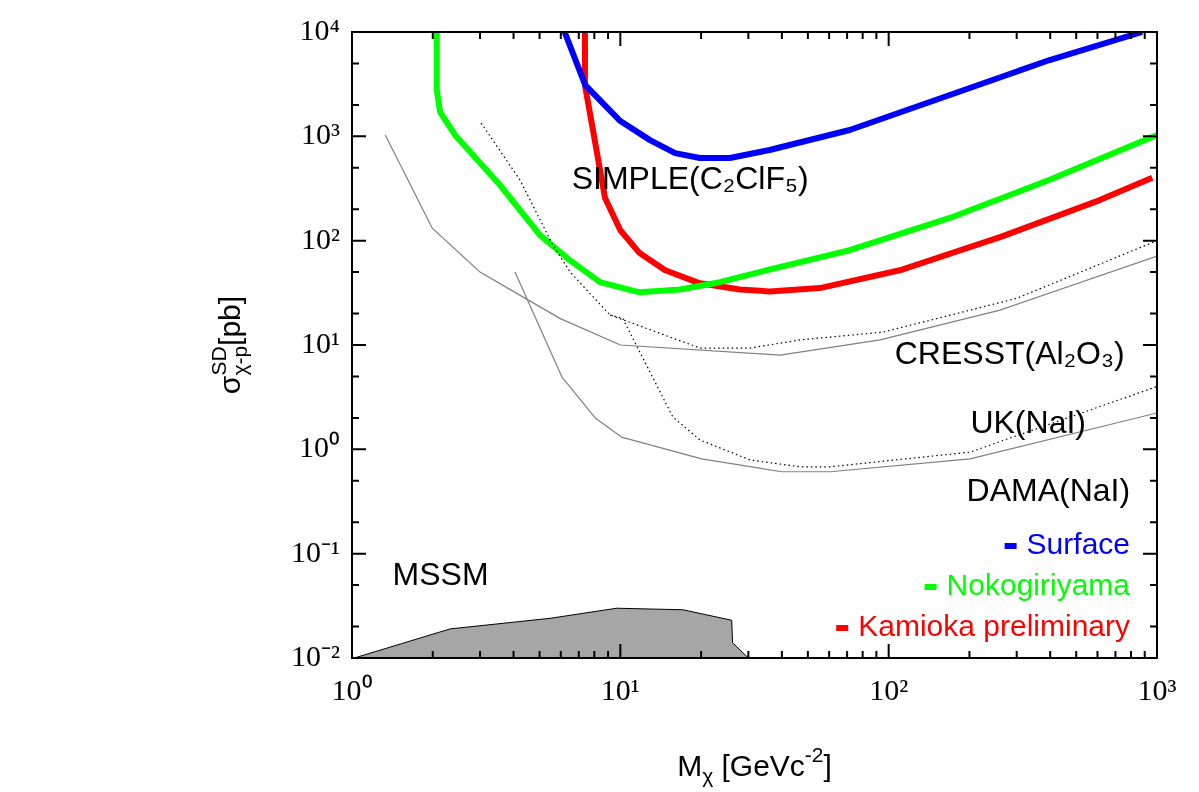  What do you see at coordinates (320, 238) in the screenshot?
I see `y-tick-label: 10²` at bounding box center [320, 238].